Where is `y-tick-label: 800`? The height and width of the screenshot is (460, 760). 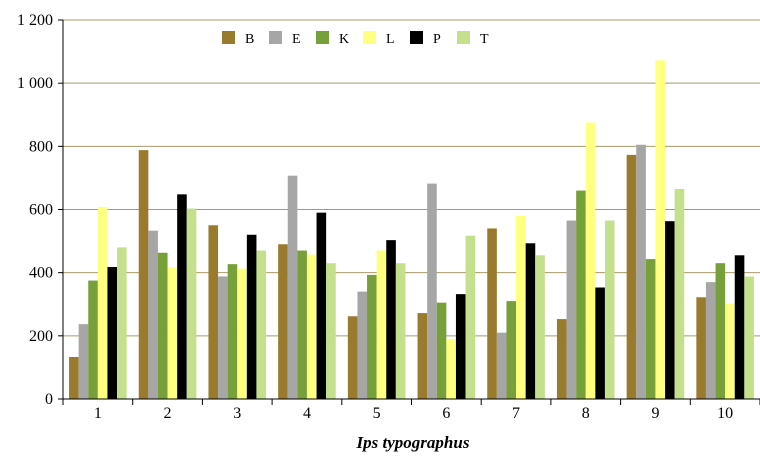
y-tick-label: 800 is located at coordinates (41, 146).